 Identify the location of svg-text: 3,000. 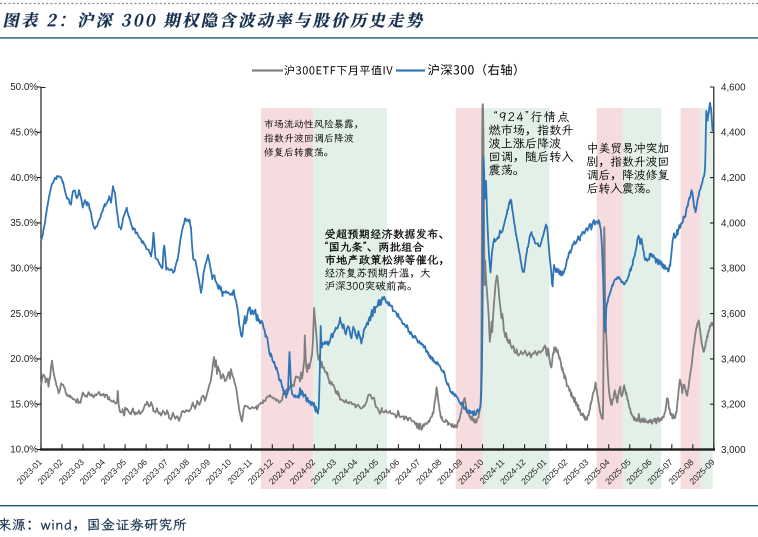
(733, 450).